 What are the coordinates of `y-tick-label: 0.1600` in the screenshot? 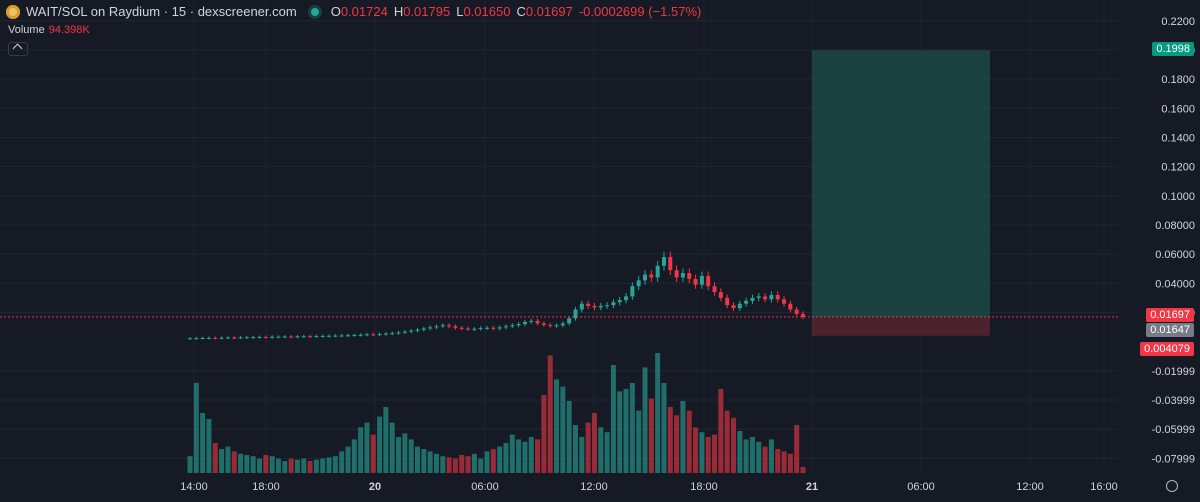 It's located at (1178, 109).